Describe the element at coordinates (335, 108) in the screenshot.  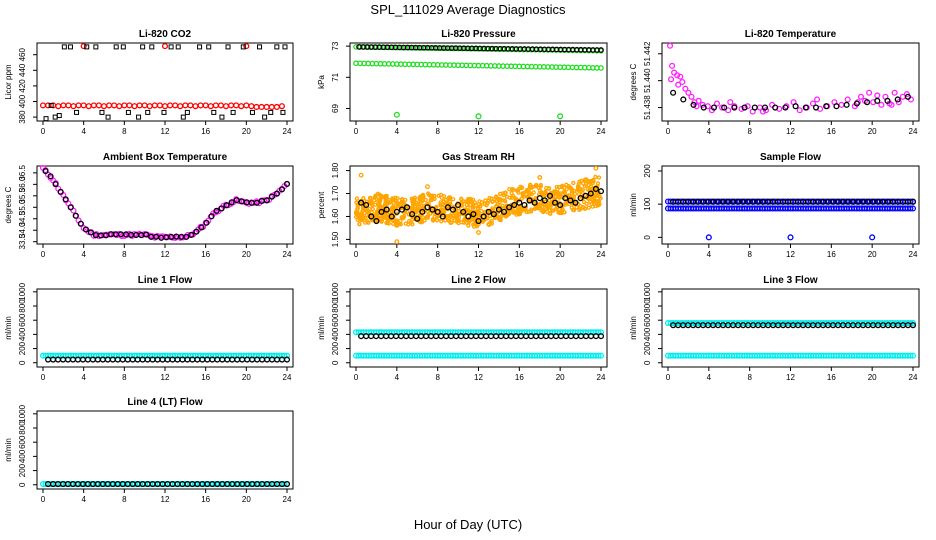
I see `y-tick-label: 69` at that location.